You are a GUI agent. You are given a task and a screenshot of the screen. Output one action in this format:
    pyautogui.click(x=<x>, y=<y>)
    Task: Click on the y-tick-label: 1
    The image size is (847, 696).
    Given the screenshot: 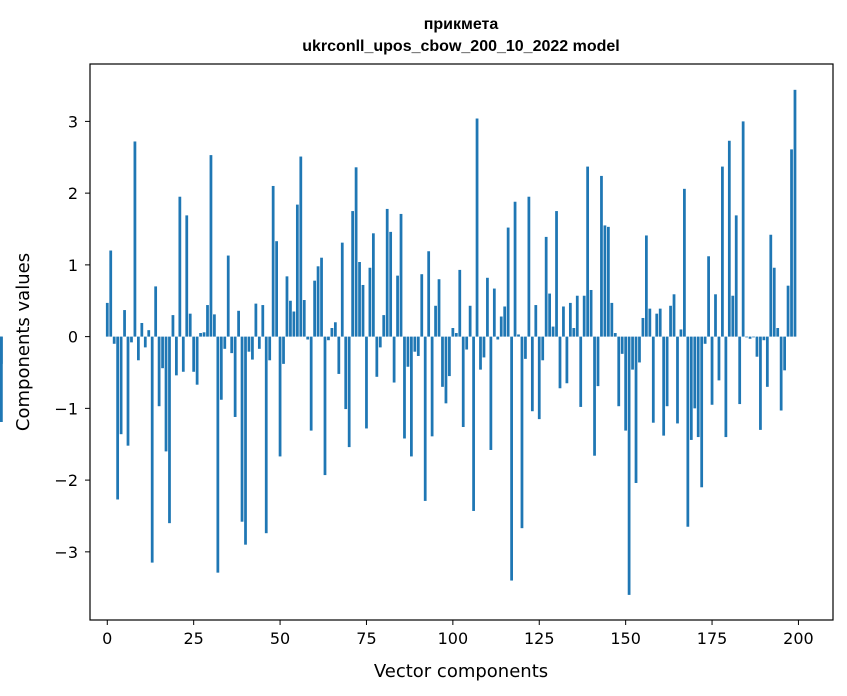 What is the action you would take?
    pyautogui.click(x=73, y=265)
    